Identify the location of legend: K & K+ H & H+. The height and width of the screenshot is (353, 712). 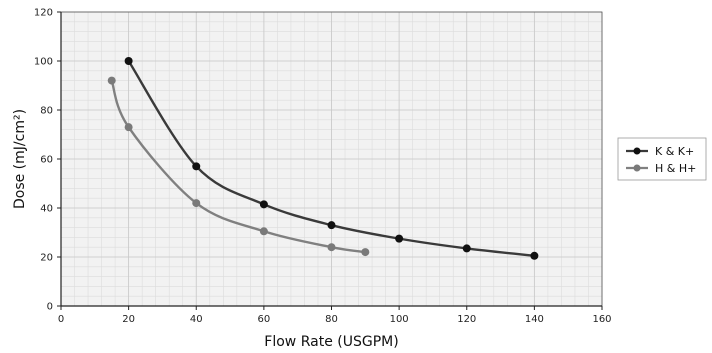
(662, 159).